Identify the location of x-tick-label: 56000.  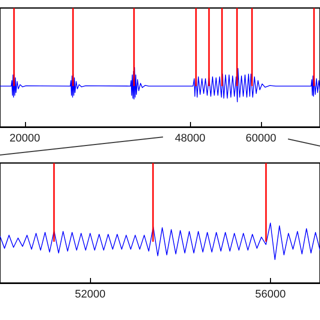
(270, 294).